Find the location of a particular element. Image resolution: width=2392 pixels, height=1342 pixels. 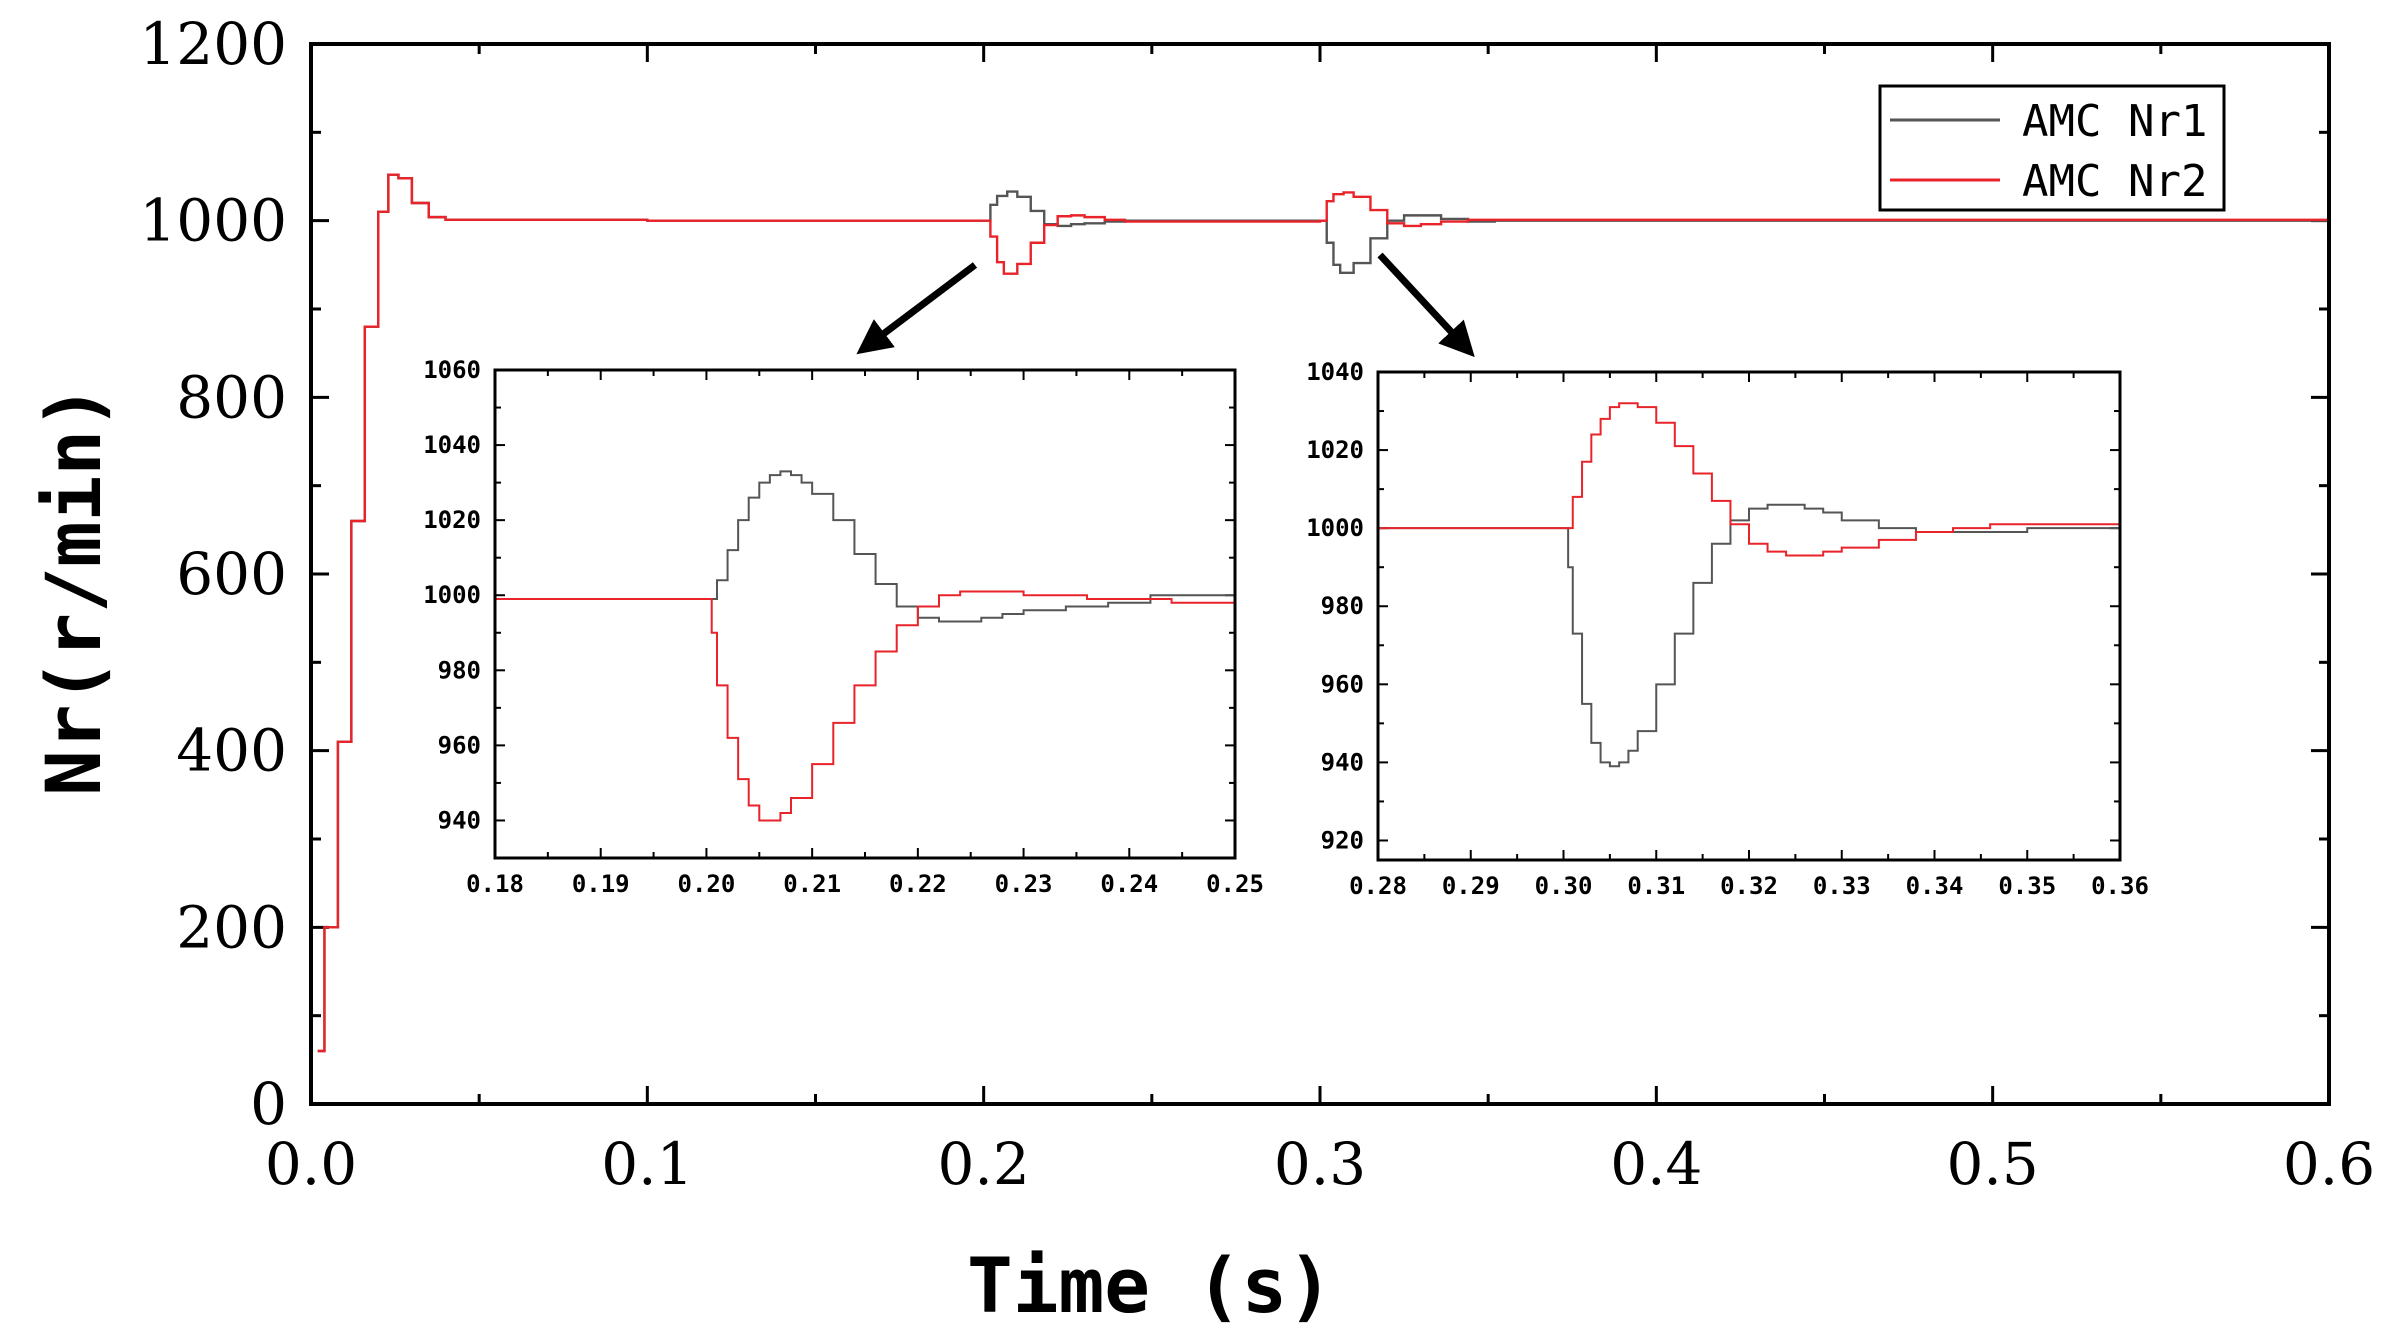

inset2-y-tick-label: 940 is located at coordinates (1342, 762).